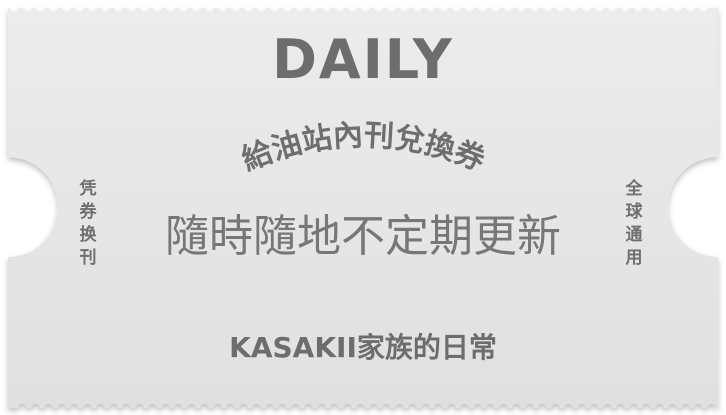 This screenshot has height=415, width=726. Describe the element at coordinates (363, 236) in the screenshot. I see `ticket-subtitle: 隨時隨地不定期更新` at that location.